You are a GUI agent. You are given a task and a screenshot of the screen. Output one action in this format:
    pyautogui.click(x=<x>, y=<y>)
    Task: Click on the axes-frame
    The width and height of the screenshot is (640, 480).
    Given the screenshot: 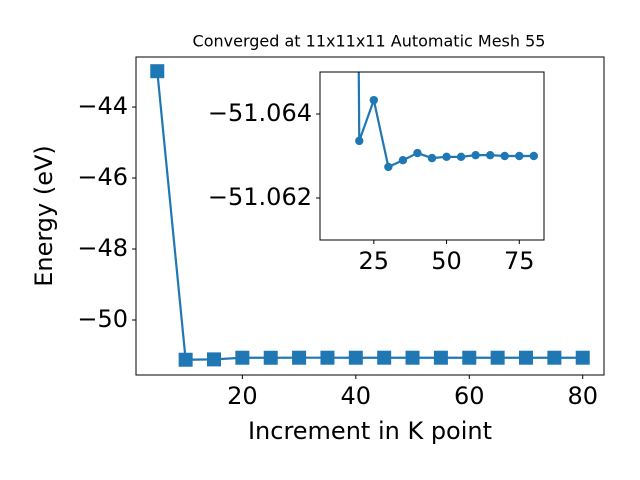 What is the action you would take?
    pyautogui.click(x=432, y=156)
    